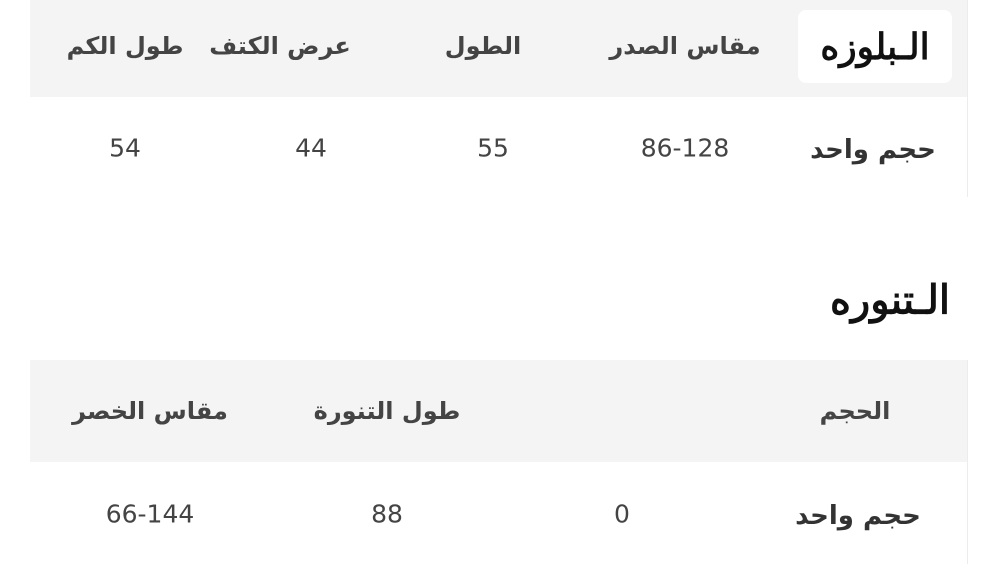  What do you see at coordinates (890, 300) in the screenshot?
I see `skirt-title: الـتنوره` at bounding box center [890, 300].